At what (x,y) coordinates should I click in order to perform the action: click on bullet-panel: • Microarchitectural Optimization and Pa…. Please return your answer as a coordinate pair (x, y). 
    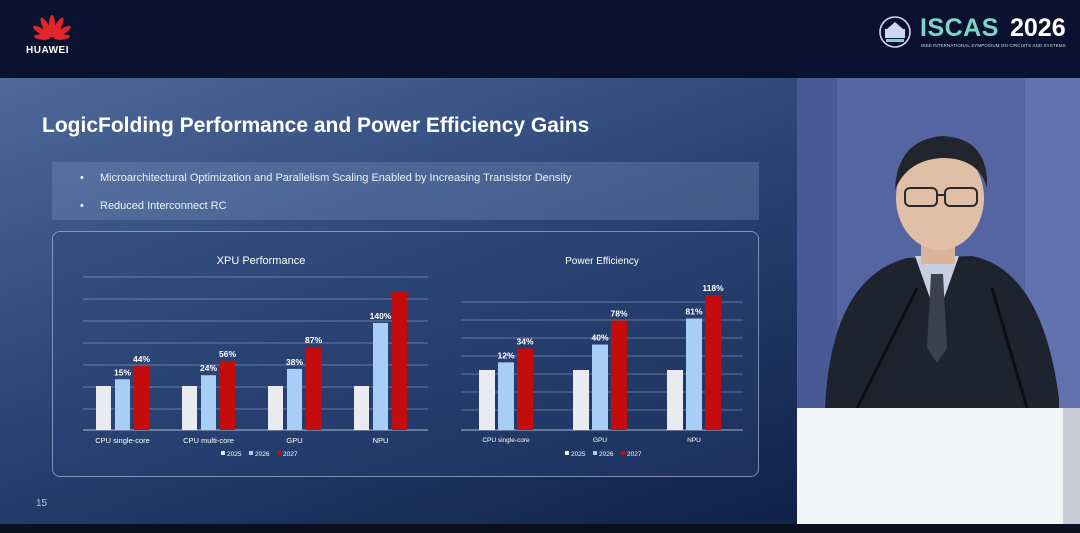
    Looking at the image, I should click on (405, 191).